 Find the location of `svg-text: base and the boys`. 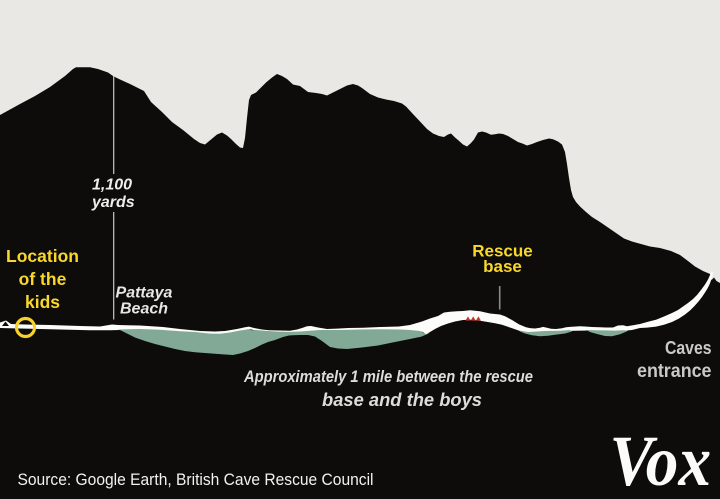

svg-text: base and the boys is located at coordinates (402, 400).